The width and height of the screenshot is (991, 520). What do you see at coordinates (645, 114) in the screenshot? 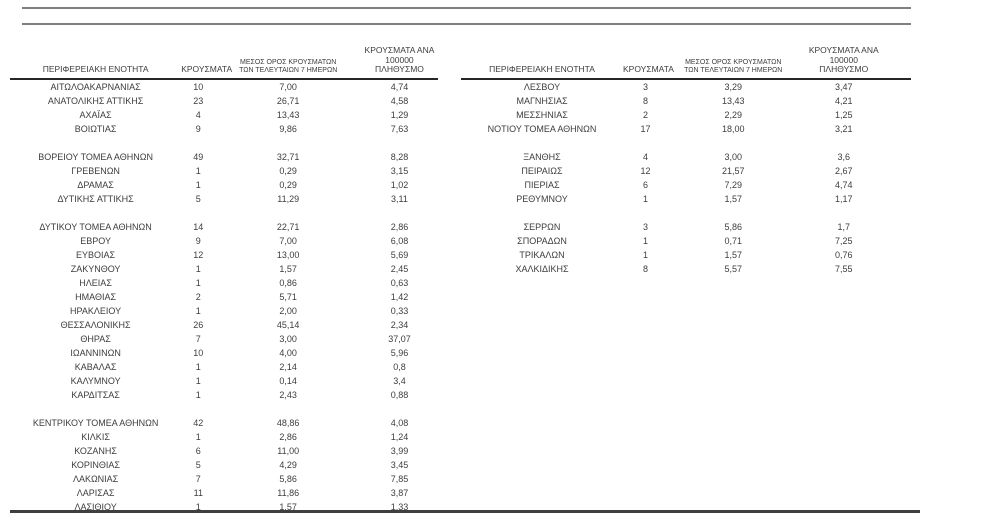
I see `cases-cell: 2` at bounding box center [645, 114].